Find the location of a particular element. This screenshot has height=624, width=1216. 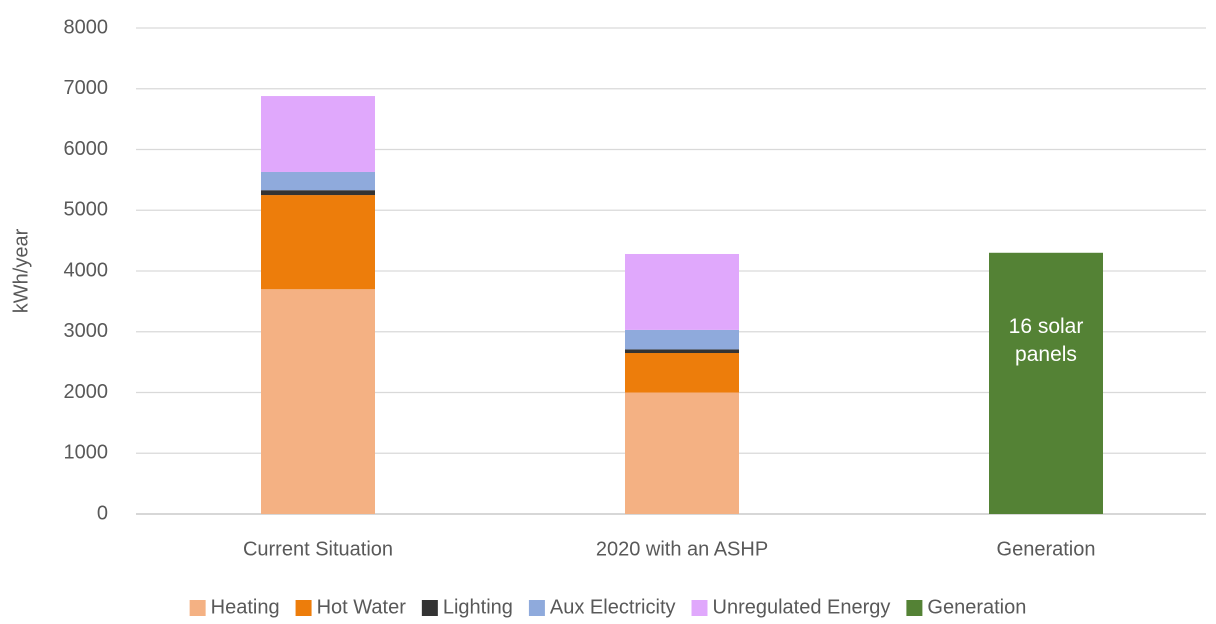

legend-label: Unregulated Energy is located at coordinates (802, 607).